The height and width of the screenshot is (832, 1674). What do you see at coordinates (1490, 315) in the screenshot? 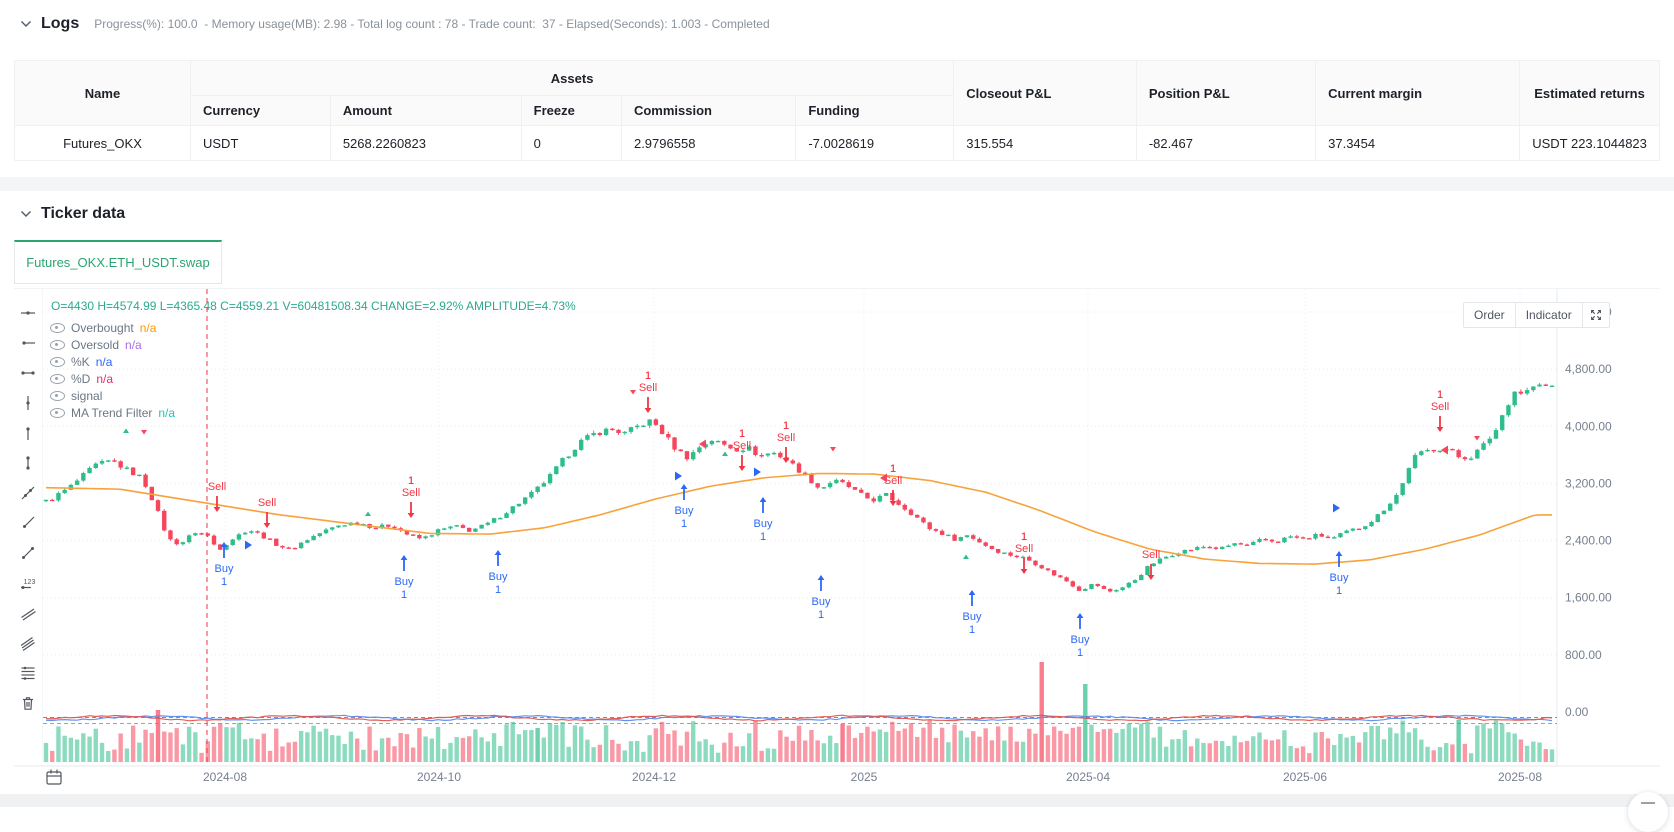
I see `order-button: Order` at bounding box center [1490, 315].